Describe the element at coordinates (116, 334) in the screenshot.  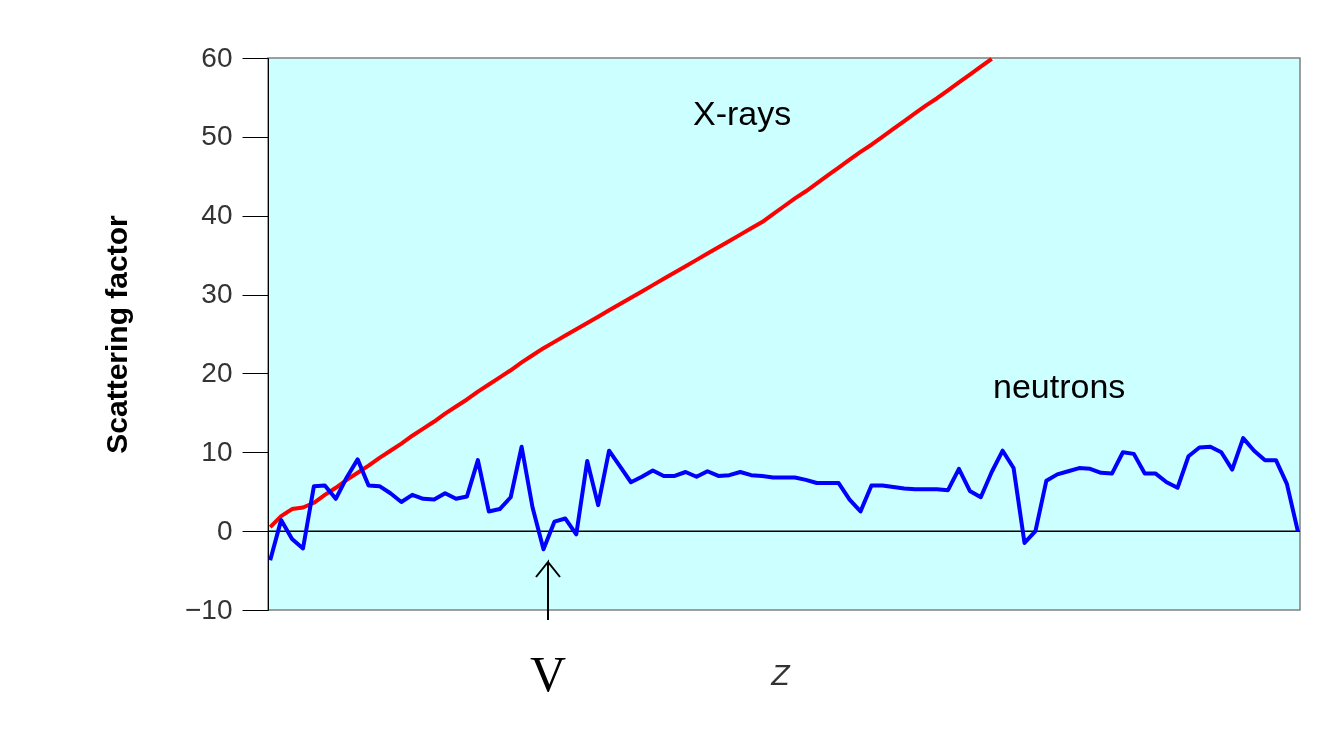
I see `y-axis-title: Scattering factor` at that location.